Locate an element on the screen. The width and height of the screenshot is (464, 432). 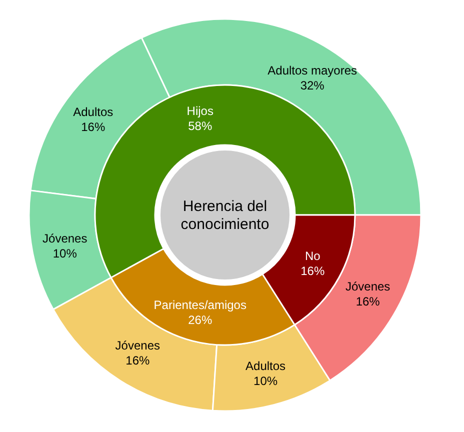
data-label: 32% is located at coordinates (312, 85).